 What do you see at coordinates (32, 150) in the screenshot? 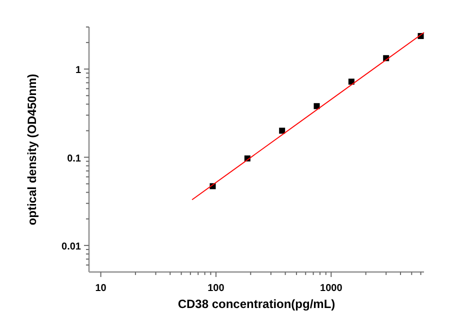
I see `y-axis-title: optical density (OD450nm)` at bounding box center [32, 150].